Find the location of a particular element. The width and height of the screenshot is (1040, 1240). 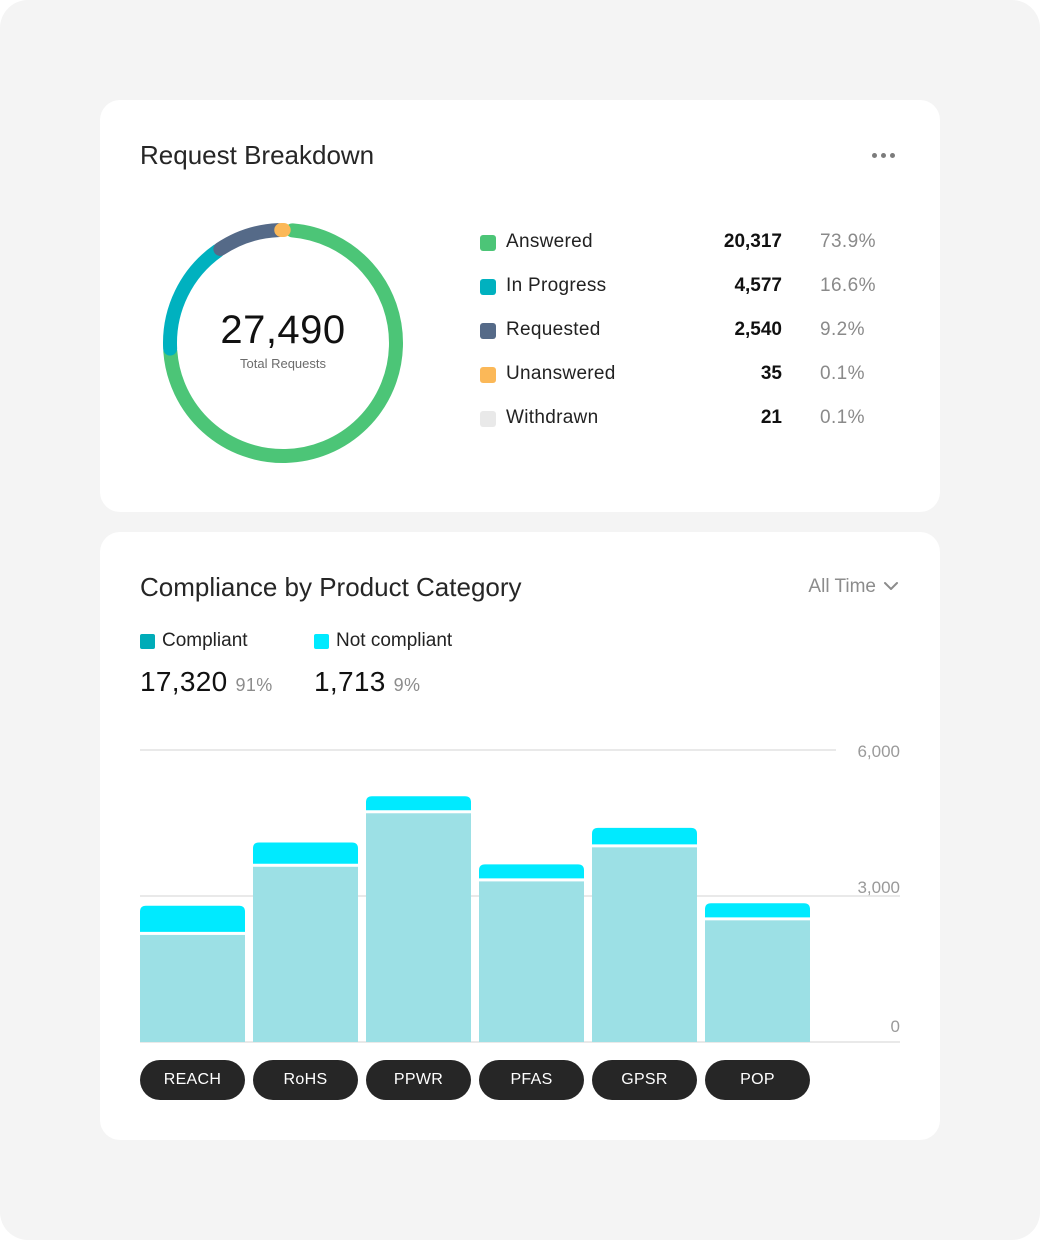

bar-compliant-reach is located at coordinates (192, 988).